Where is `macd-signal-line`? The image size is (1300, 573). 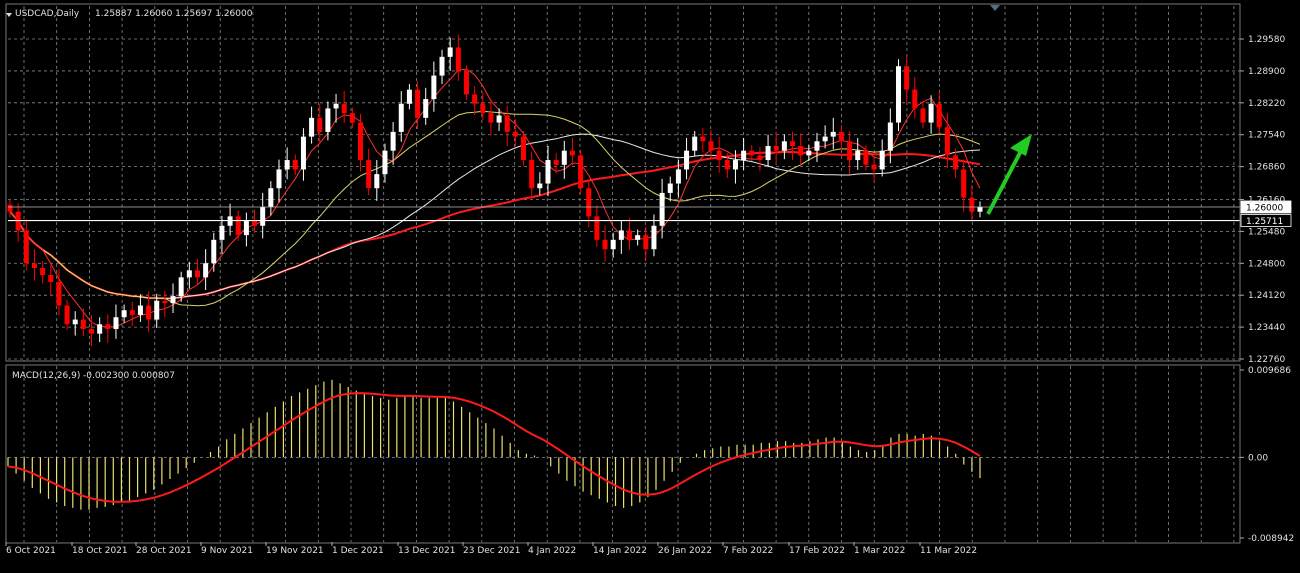
macd-signal-line is located at coordinates (494, 447).